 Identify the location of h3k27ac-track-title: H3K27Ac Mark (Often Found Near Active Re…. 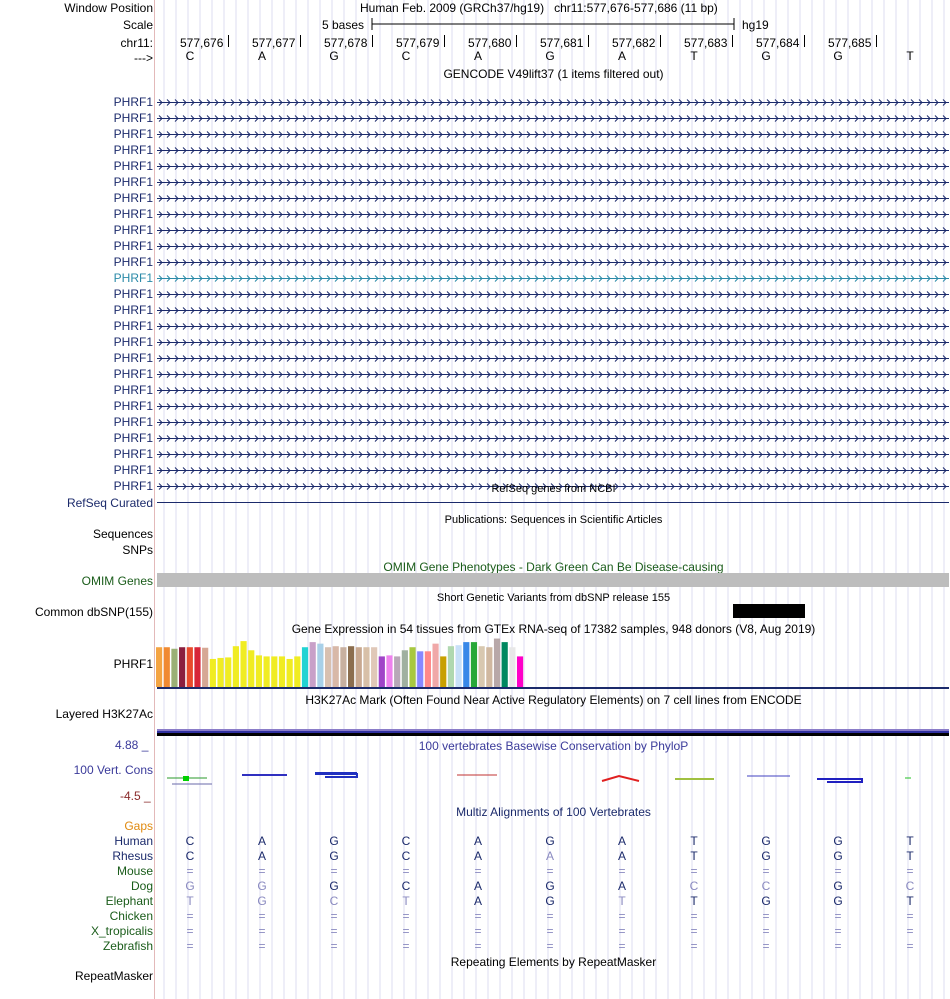
(553, 700).